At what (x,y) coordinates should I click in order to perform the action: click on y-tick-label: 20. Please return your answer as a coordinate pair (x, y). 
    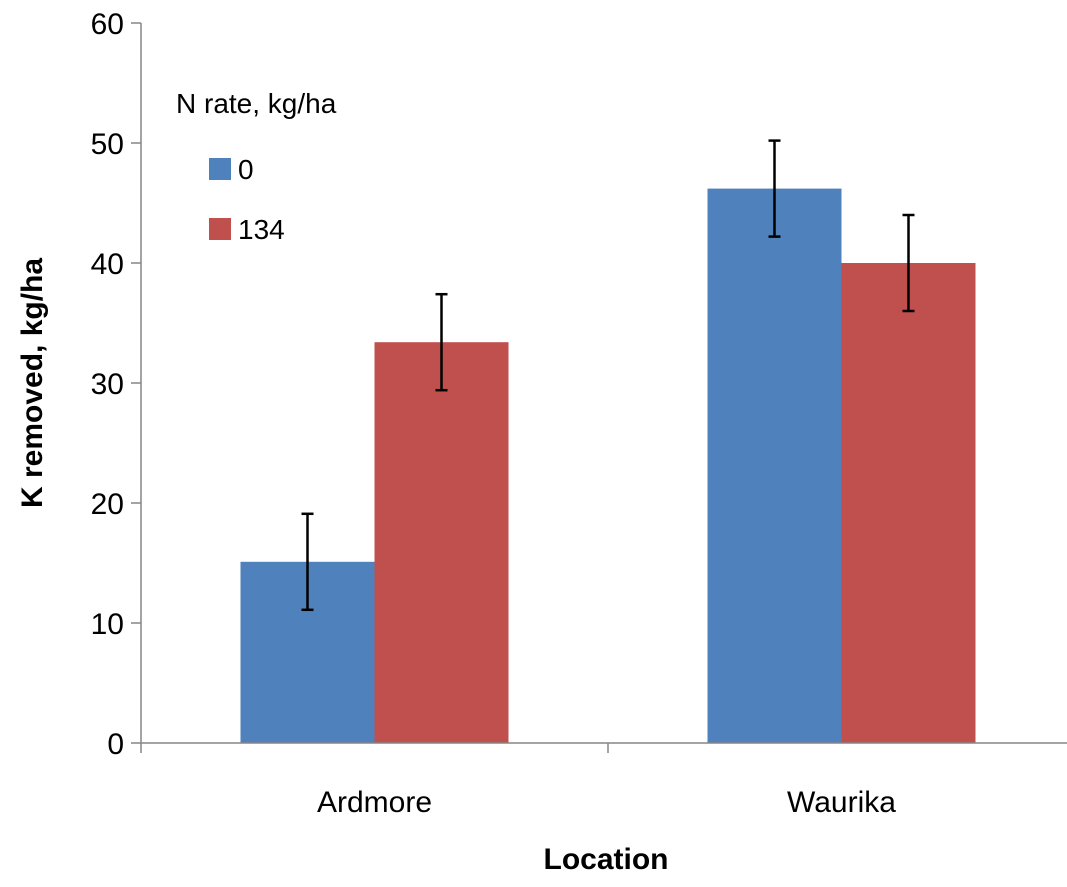
    Looking at the image, I should click on (107, 504).